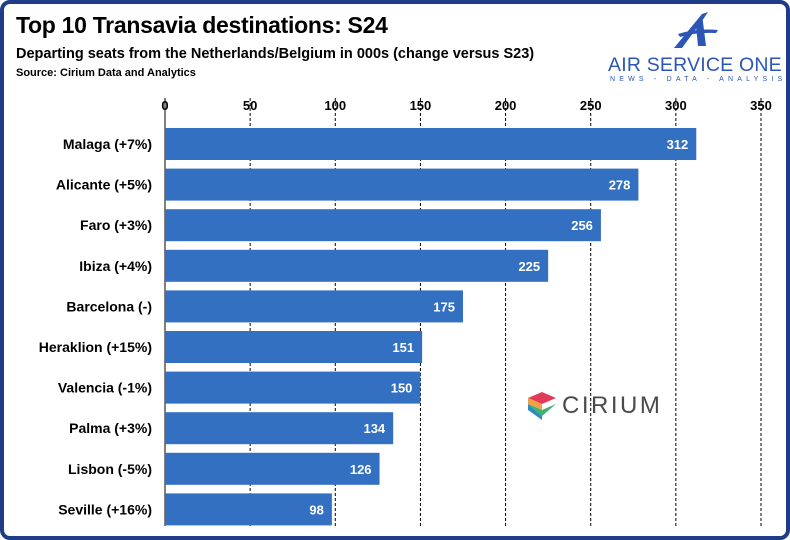 Image resolution: width=790 pixels, height=540 pixels. What do you see at coordinates (761, 105) in the screenshot?
I see `x-tick-label: 350` at bounding box center [761, 105].